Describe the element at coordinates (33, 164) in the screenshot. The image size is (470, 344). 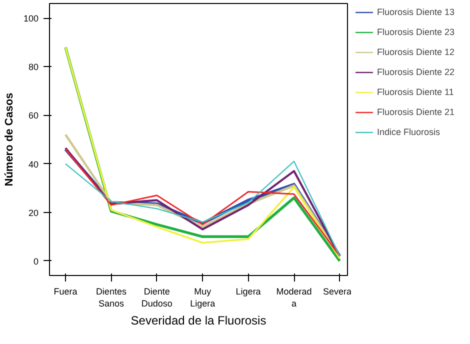
I see `y-tick-label: 40` at that location.